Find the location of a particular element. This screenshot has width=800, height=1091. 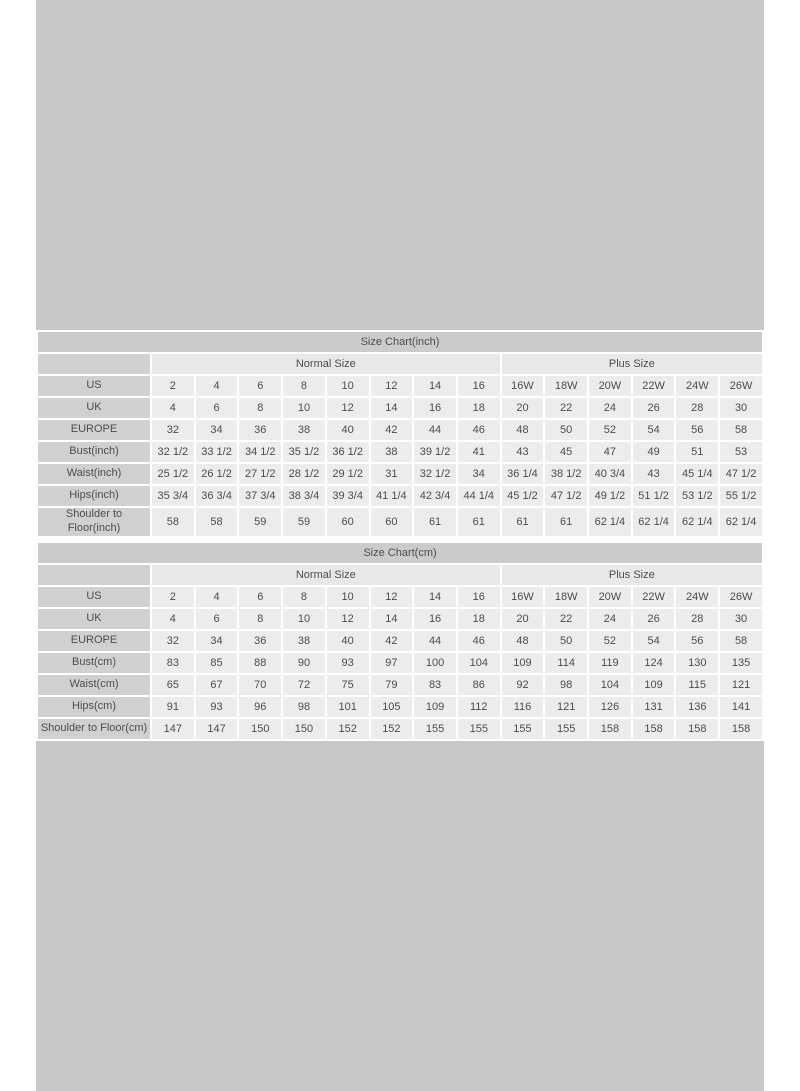

size-value-cell: 135 is located at coordinates (741, 662).